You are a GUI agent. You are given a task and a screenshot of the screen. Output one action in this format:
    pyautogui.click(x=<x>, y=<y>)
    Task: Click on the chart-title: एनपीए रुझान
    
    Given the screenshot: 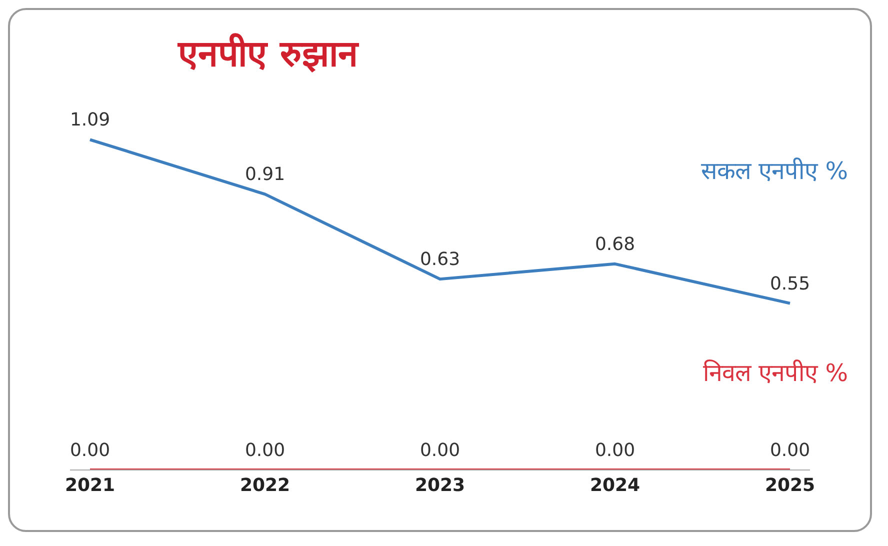 What is the action you would take?
    pyautogui.click(x=268, y=54)
    